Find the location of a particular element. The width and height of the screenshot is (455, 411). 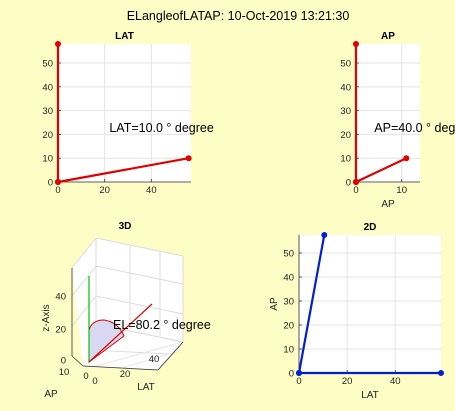

lat-y-tick-label: 10 is located at coordinates (47, 159).